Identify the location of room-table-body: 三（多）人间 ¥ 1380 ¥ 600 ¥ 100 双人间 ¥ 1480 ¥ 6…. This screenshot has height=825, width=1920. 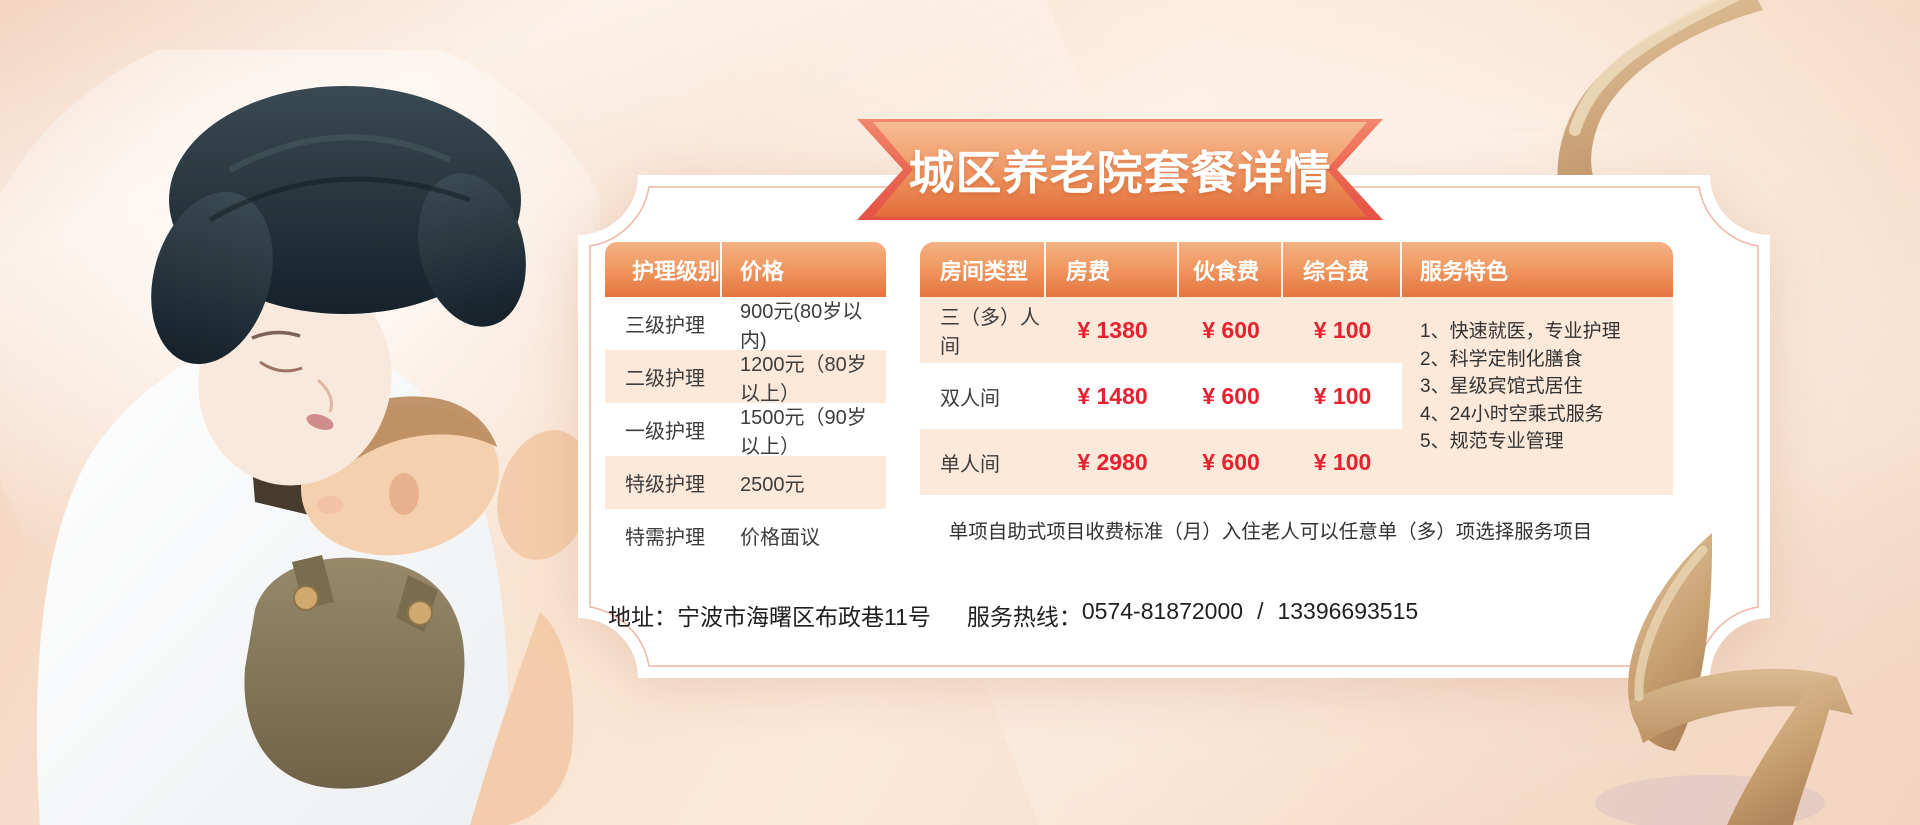
(1296, 396).